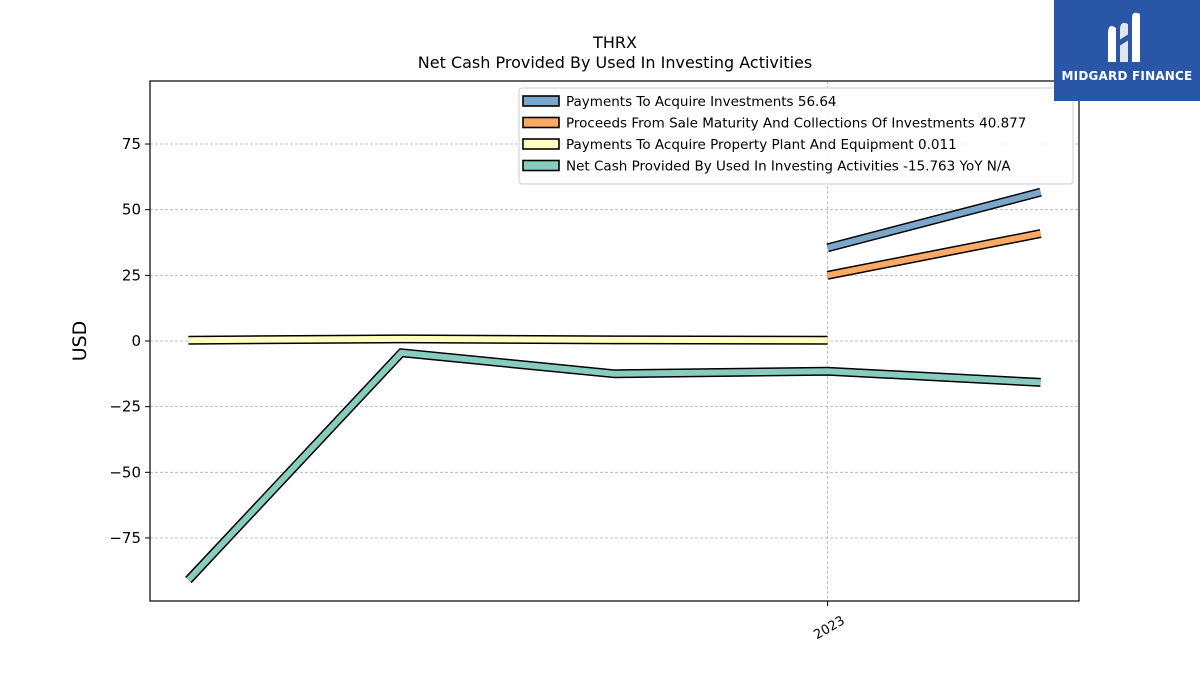 Image resolution: width=1200 pixels, height=675 pixels. What do you see at coordinates (131, 144) in the screenshot?
I see `y-tick-label: 75` at bounding box center [131, 144].